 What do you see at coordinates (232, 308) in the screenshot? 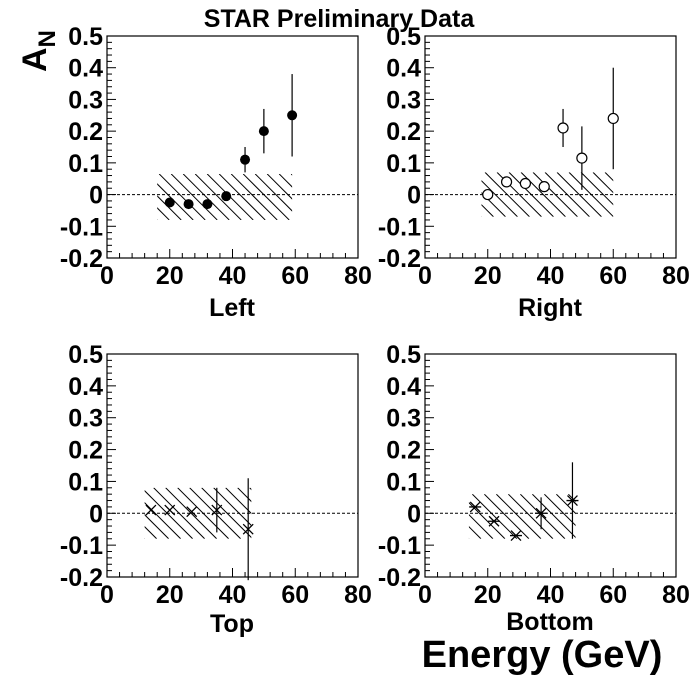
I see `panel-label: Left` at bounding box center [232, 308].